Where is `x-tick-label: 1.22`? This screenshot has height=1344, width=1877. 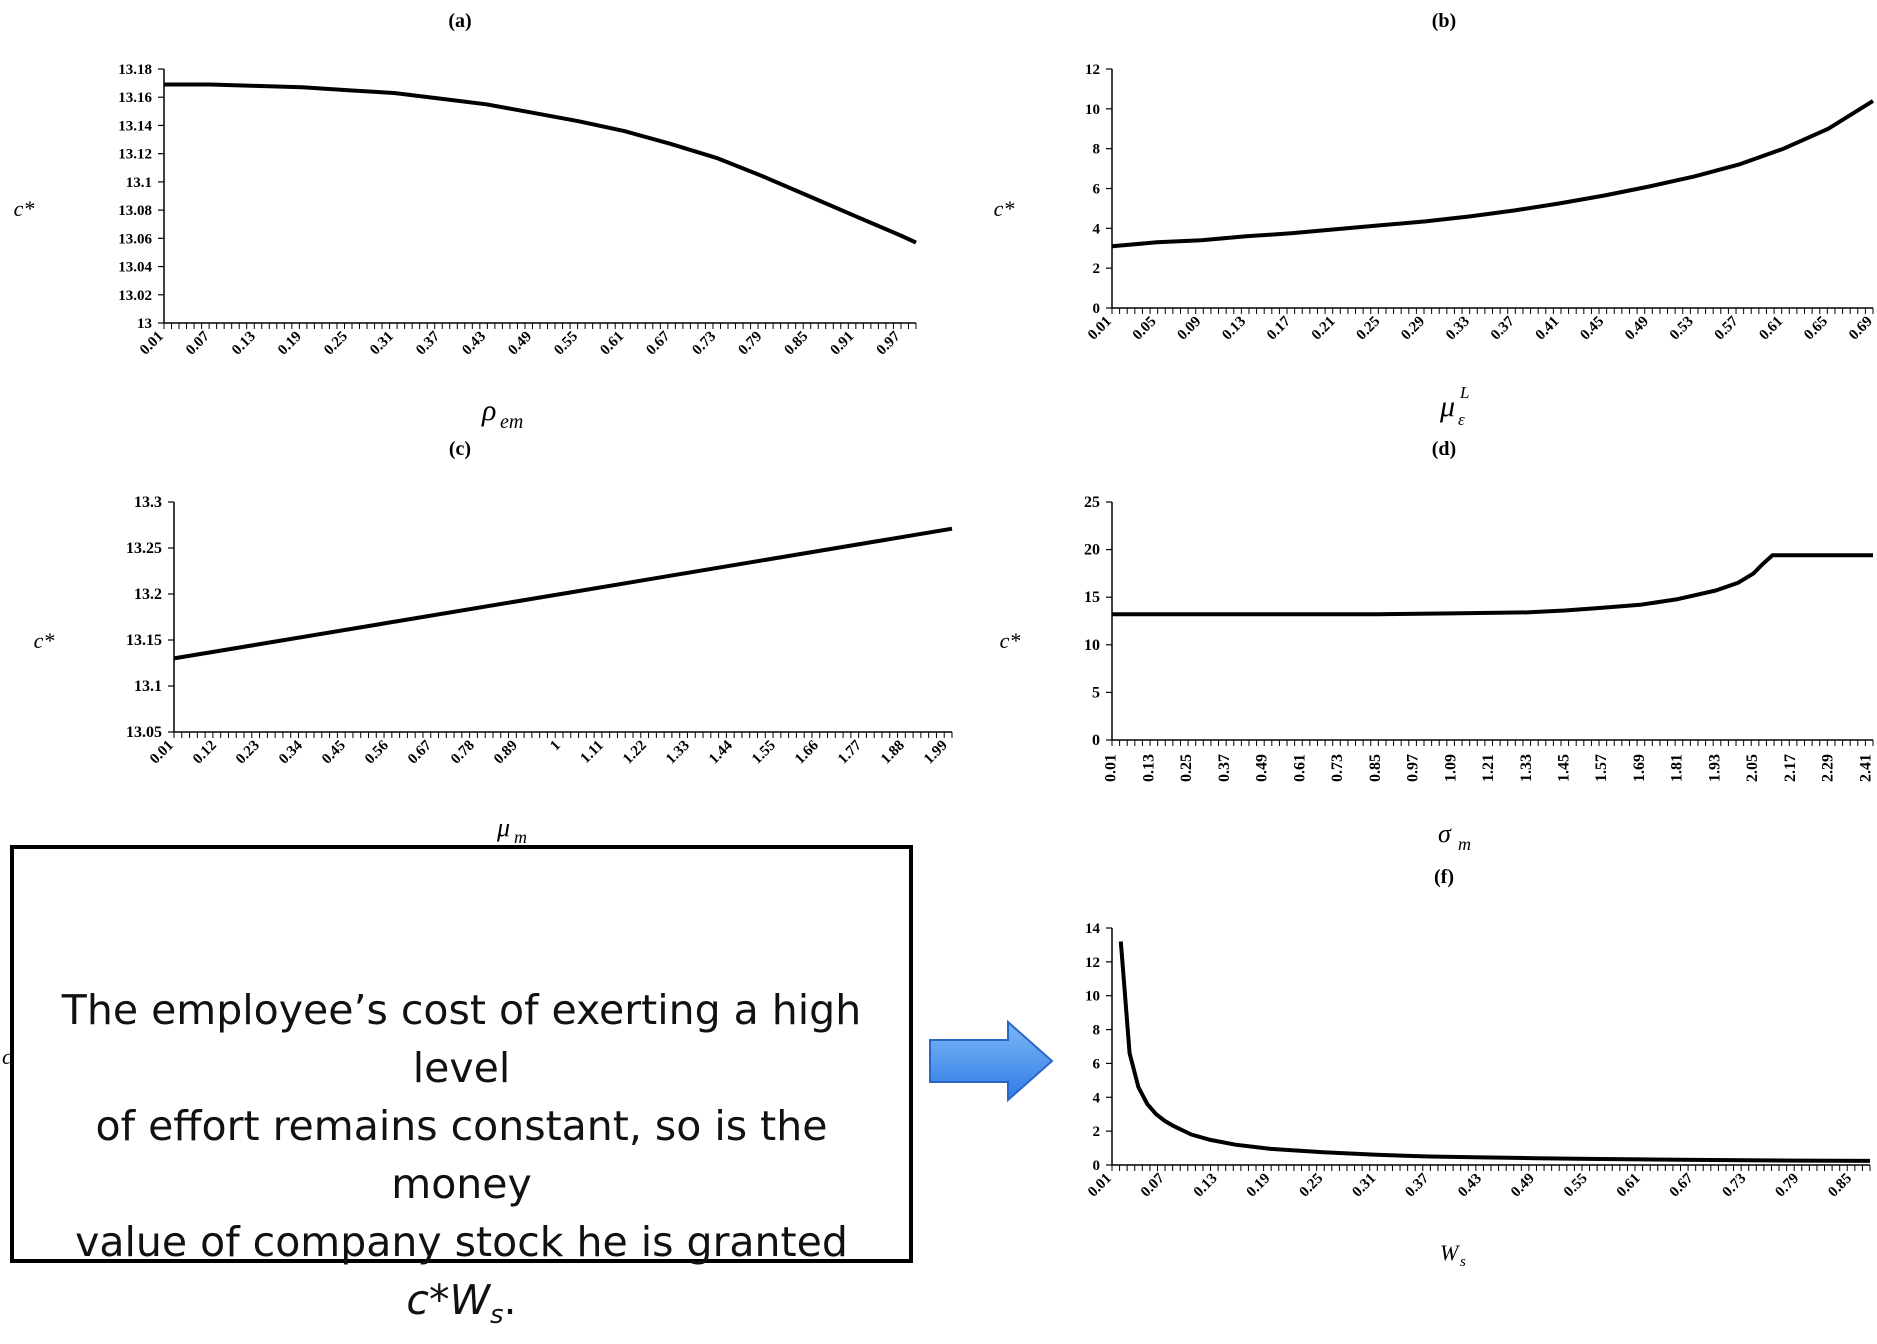 x-tick-label: 1.22 is located at coordinates (635, 753).